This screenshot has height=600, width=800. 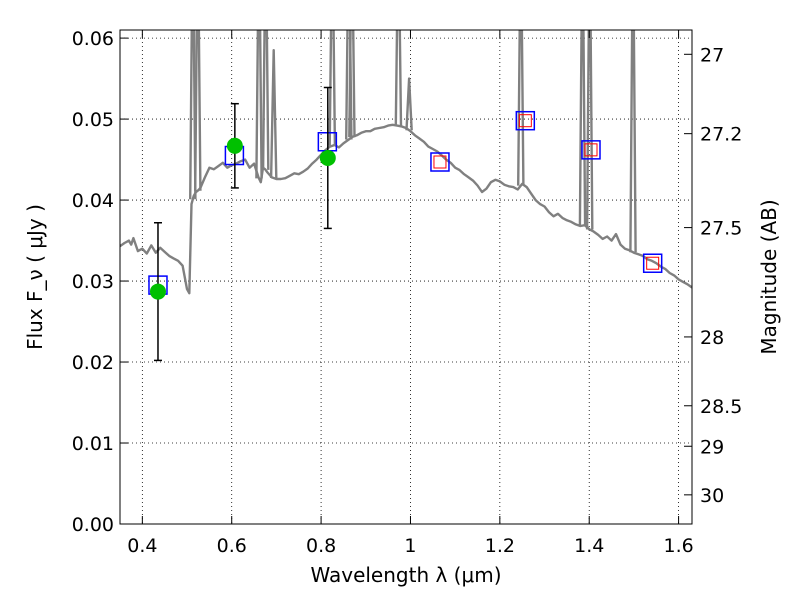 I want to click on x-tick-label: 1.4, so click(x=589, y=546).